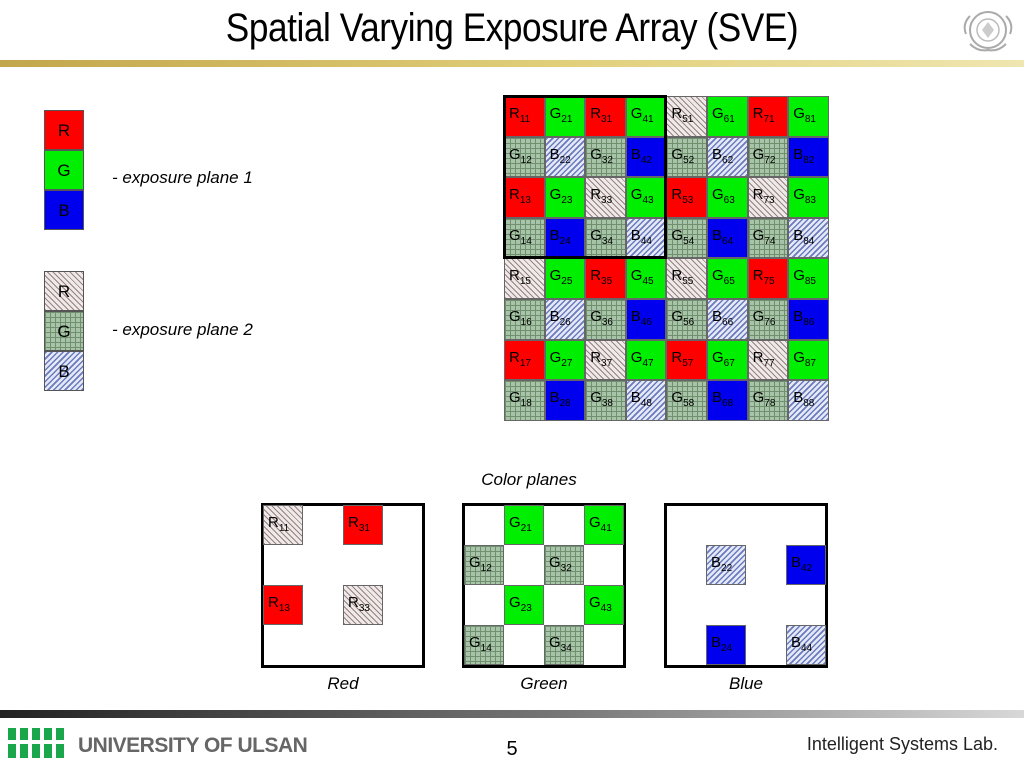  I want to click on page-number: 5, so click(512, 749).